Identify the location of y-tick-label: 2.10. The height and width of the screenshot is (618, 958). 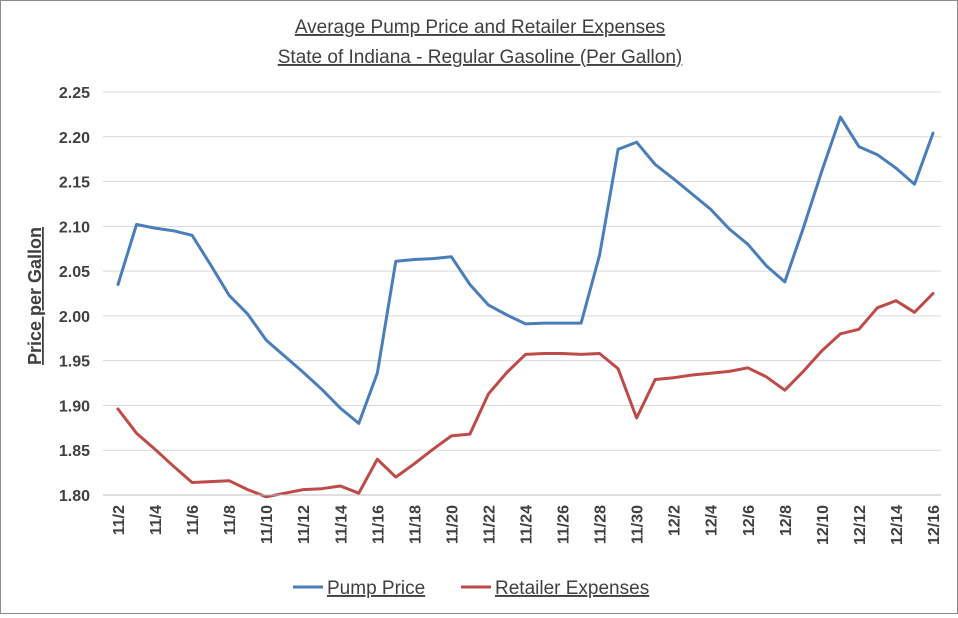
(74, 227).